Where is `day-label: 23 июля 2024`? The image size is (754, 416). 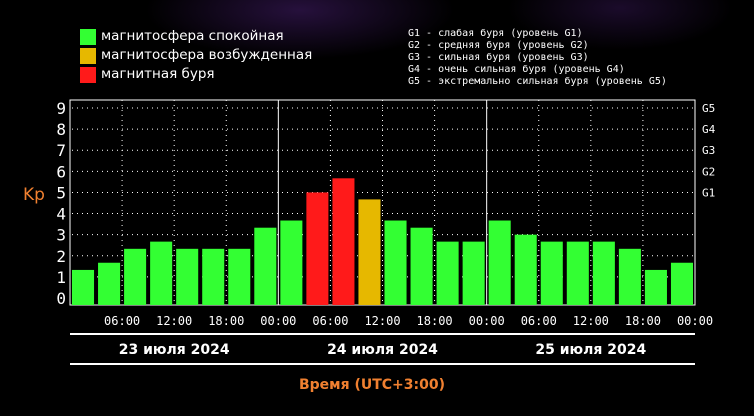
day-label: 23 июля 2024 is located at coordinates (174, 350).